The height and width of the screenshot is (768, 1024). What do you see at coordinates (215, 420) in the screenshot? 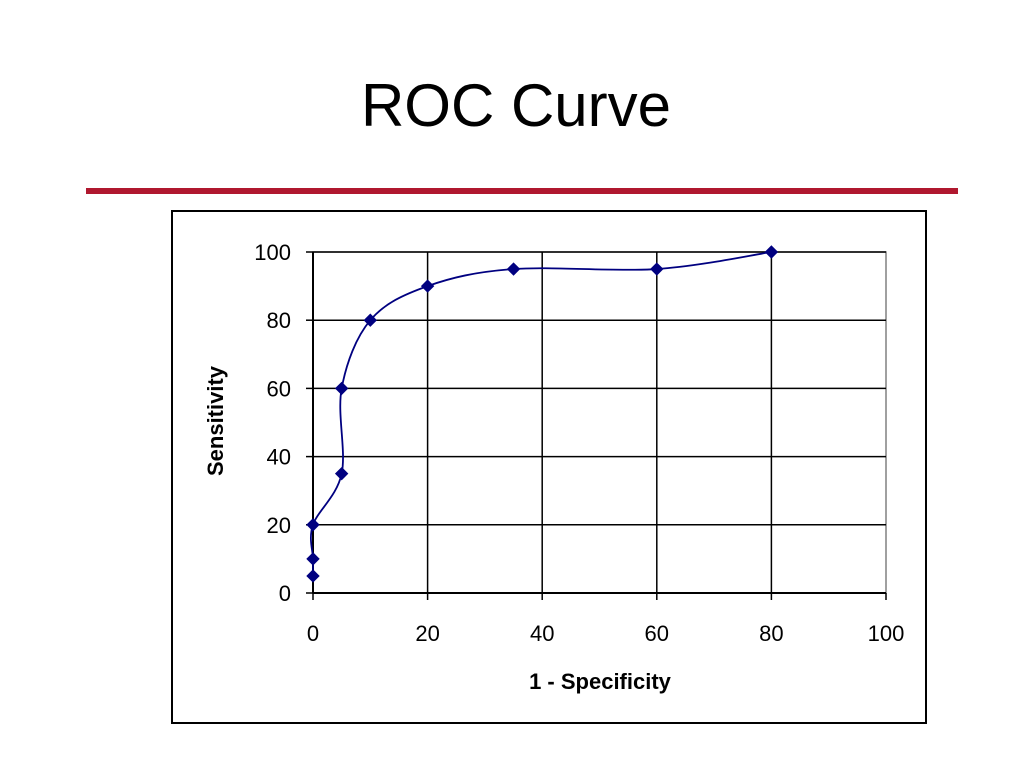
I see `y-axis-label: Sensitivity` at bounding box center [215, 420].